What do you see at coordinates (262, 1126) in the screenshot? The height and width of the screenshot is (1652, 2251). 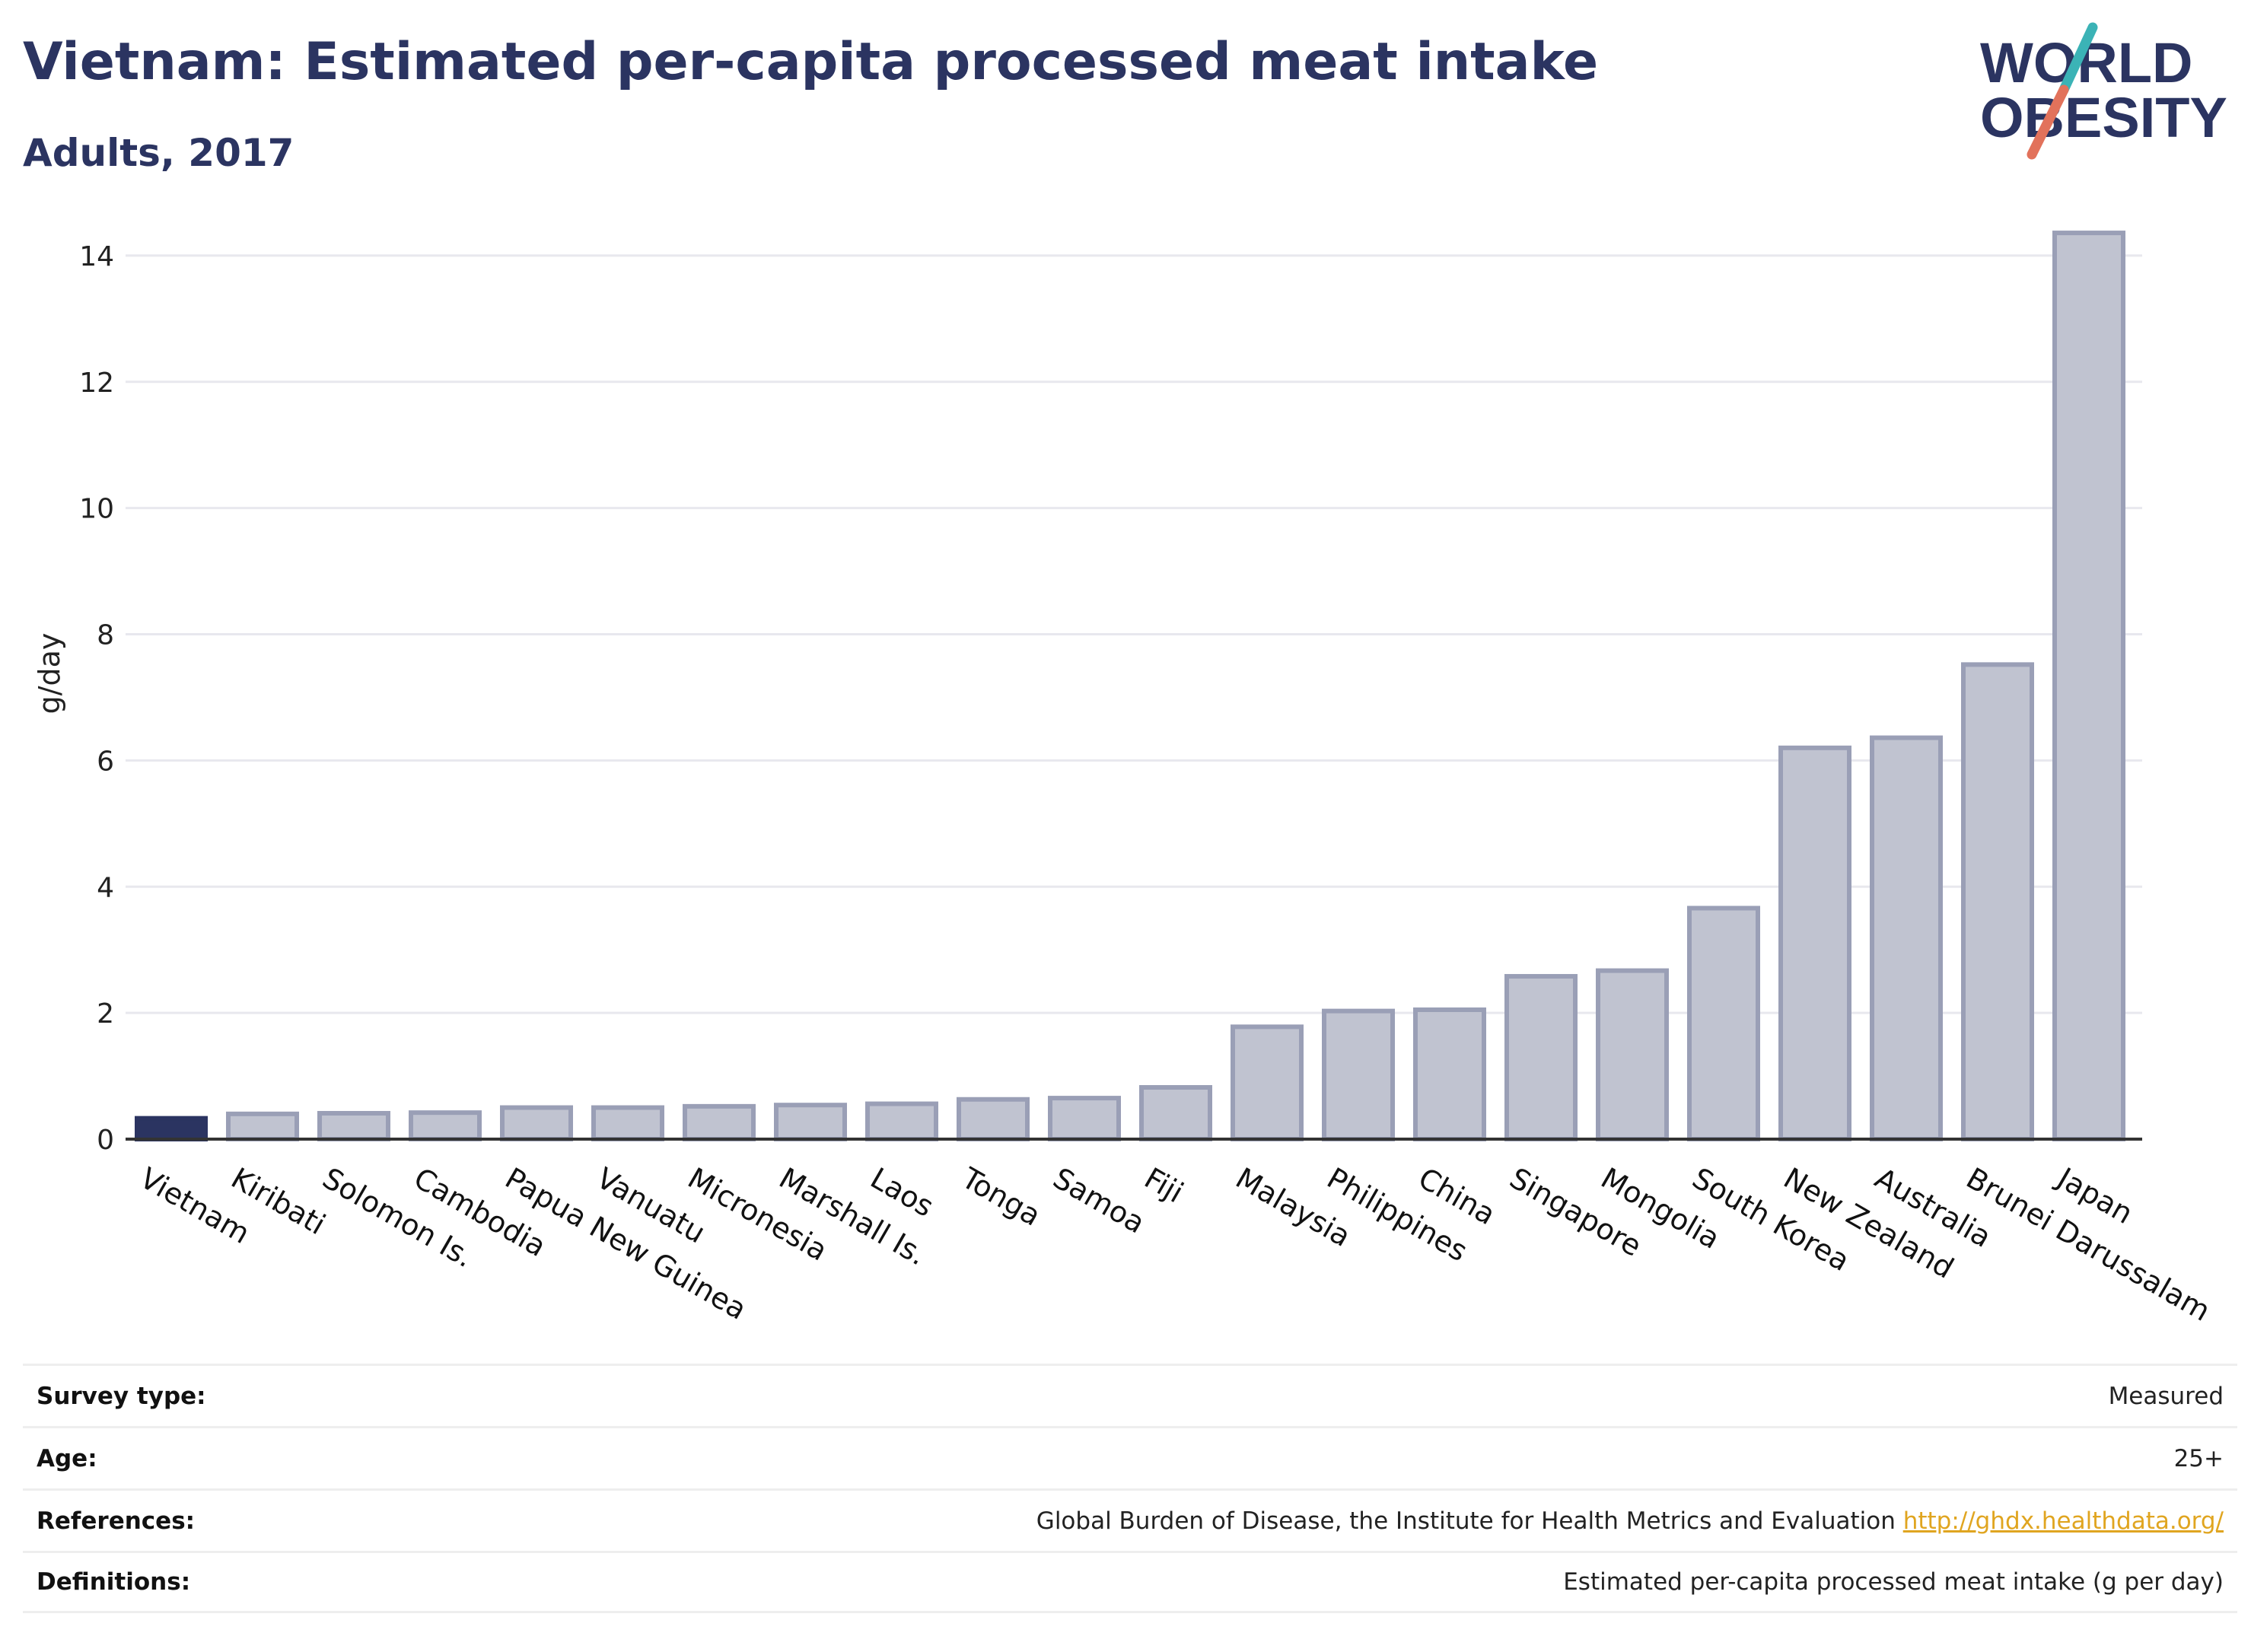 I see `bar-kiribati` at bounding box center [262, 1126].